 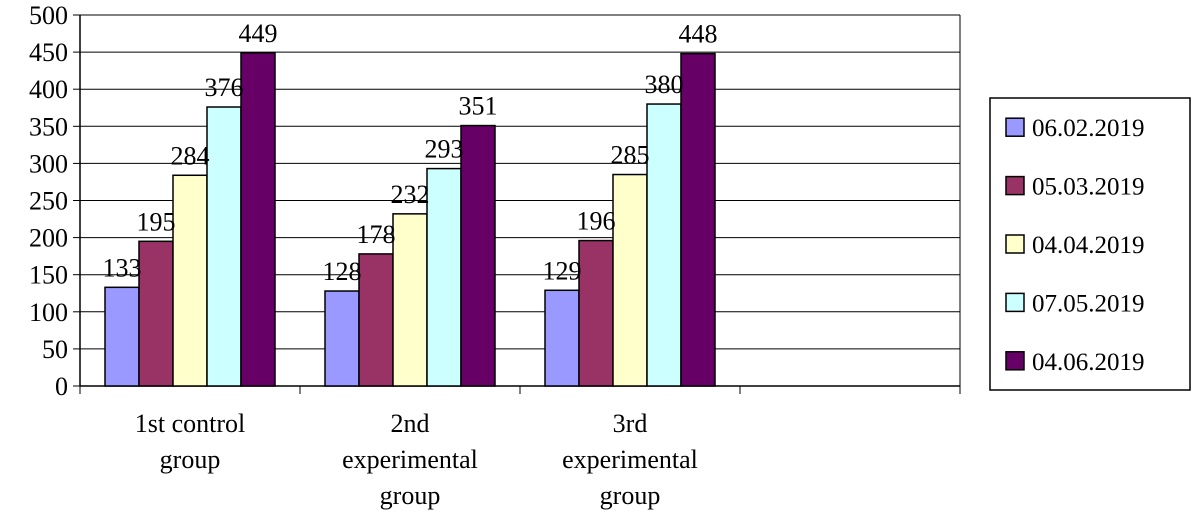 I want to click on data-label: 448, so click(x=698, y=34).